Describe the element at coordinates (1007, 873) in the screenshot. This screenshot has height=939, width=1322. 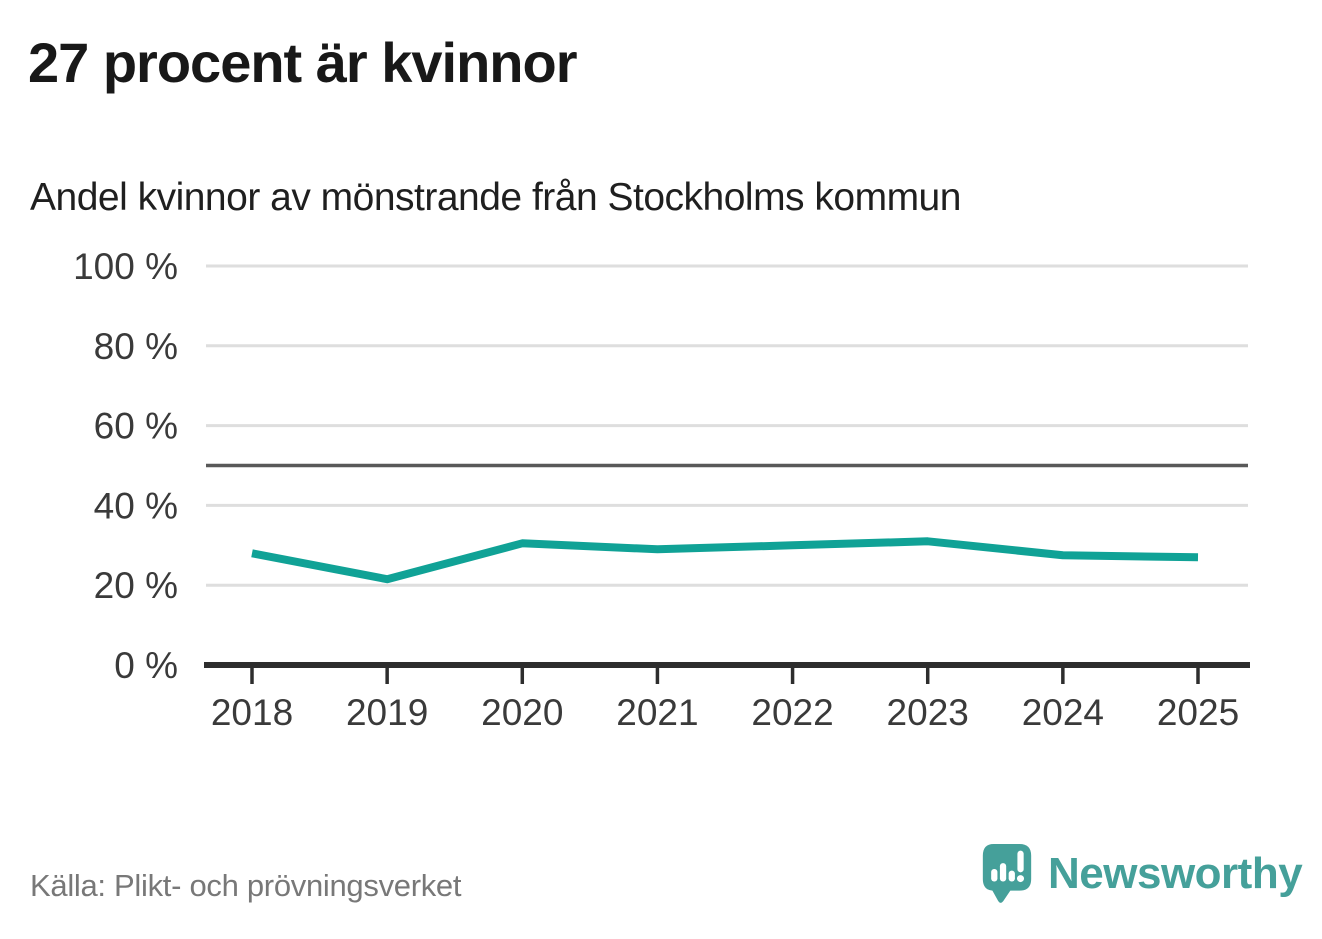
I see `newsworthy-logo-icon` at that location.